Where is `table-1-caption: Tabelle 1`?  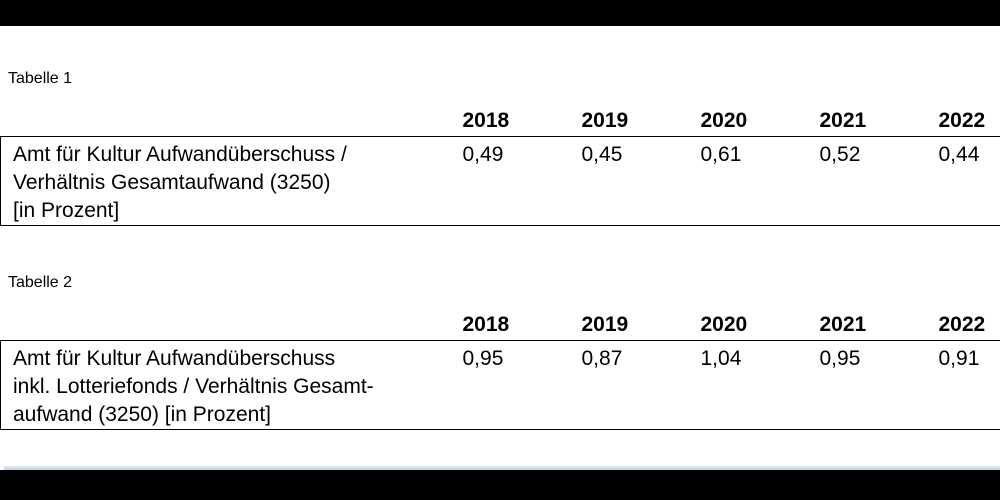
table-1-caption: Tabelle 1 is located at coordinates (40, 78).